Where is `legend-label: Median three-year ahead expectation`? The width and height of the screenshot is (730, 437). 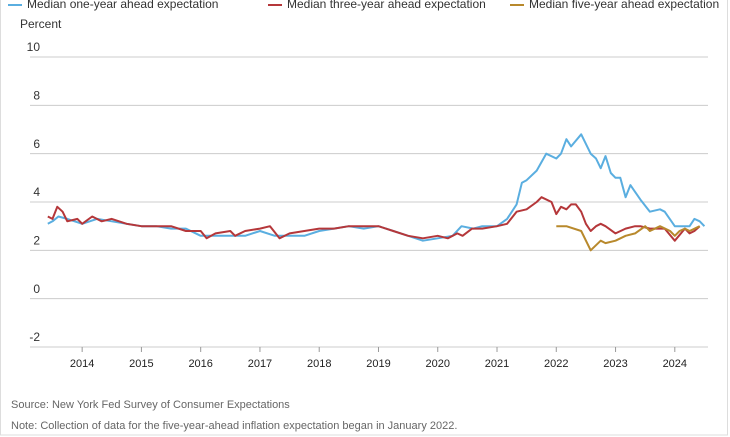 legend-label: Median three-year ahead expectation is located at coordinates (386, 5).